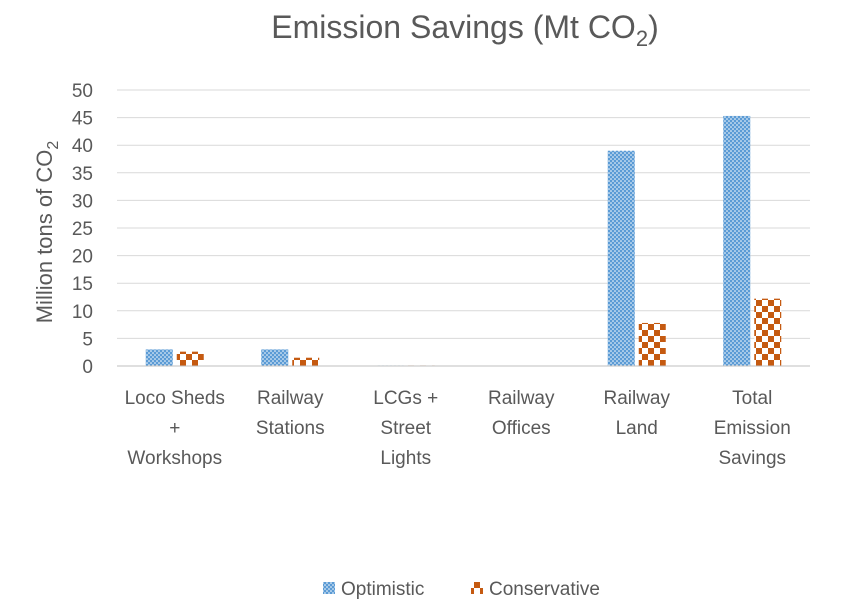 The image size is (850, 611). What do you see at coordinates (453, 27) in the screenshot?
I see `chart-title-main: Emission Savings (Mt CO` at bounding box center [453, 27].